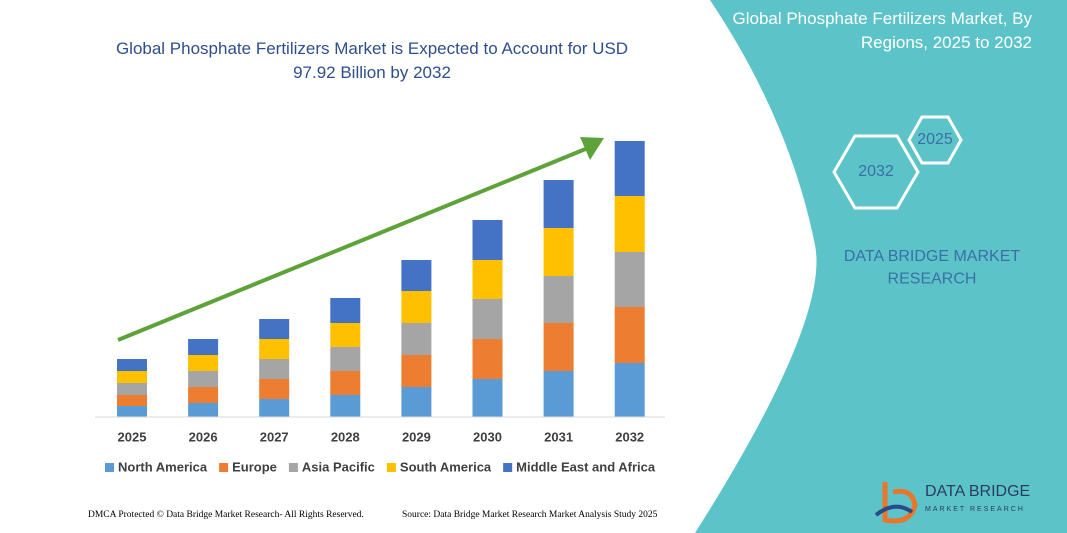 Image resolution: width=1067 pixels, height=533 pixels. What do you see at coordinates (274, 436) in the screenshot?
I see `x-tick-label: 2027` at bounding box center [274, 436].